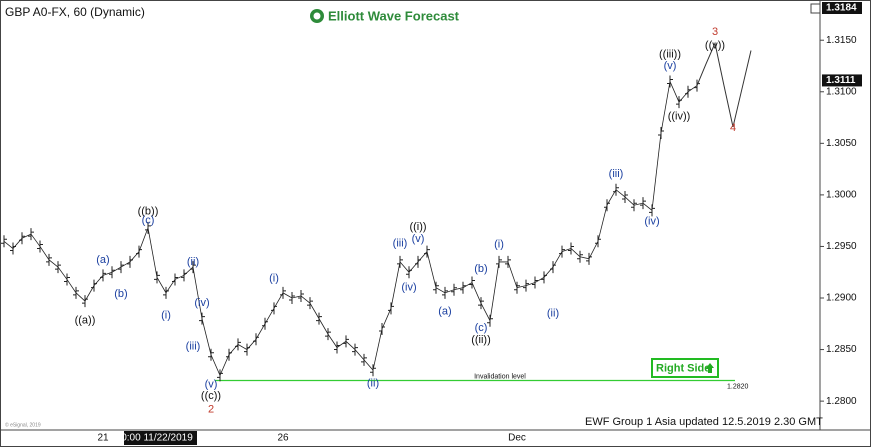  I want to click on chart-title: GBP A0-FX, 60 (Dynamic), so click(75, 12).